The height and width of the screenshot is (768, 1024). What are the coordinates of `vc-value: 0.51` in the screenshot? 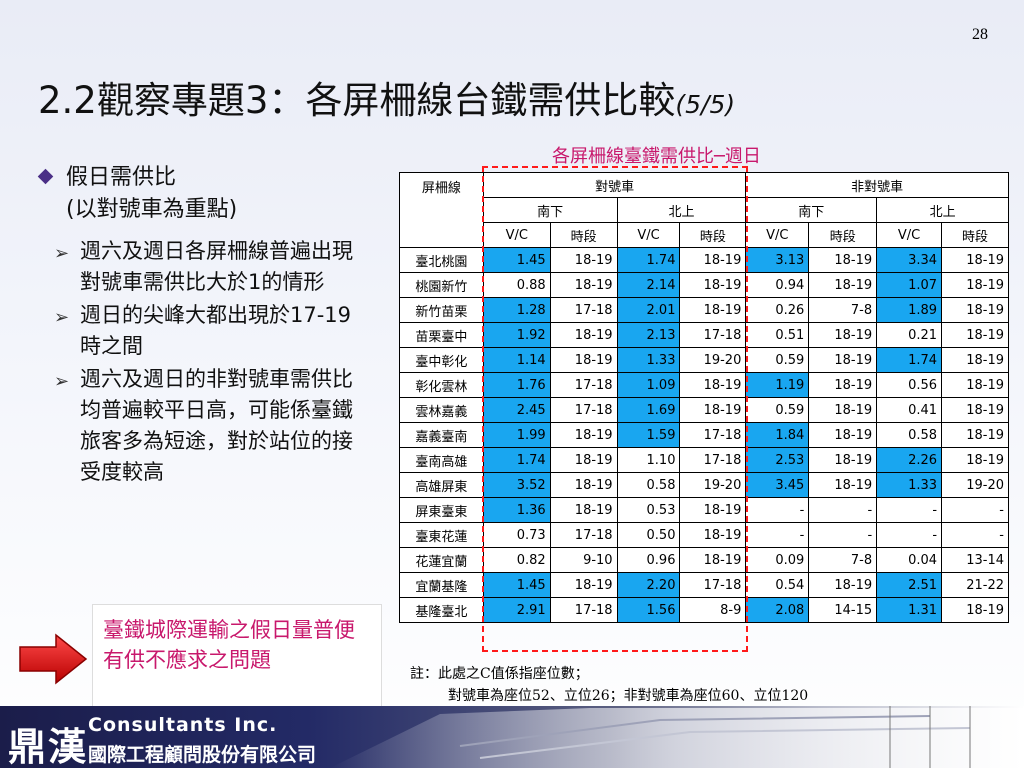 It's located at (777, 335).